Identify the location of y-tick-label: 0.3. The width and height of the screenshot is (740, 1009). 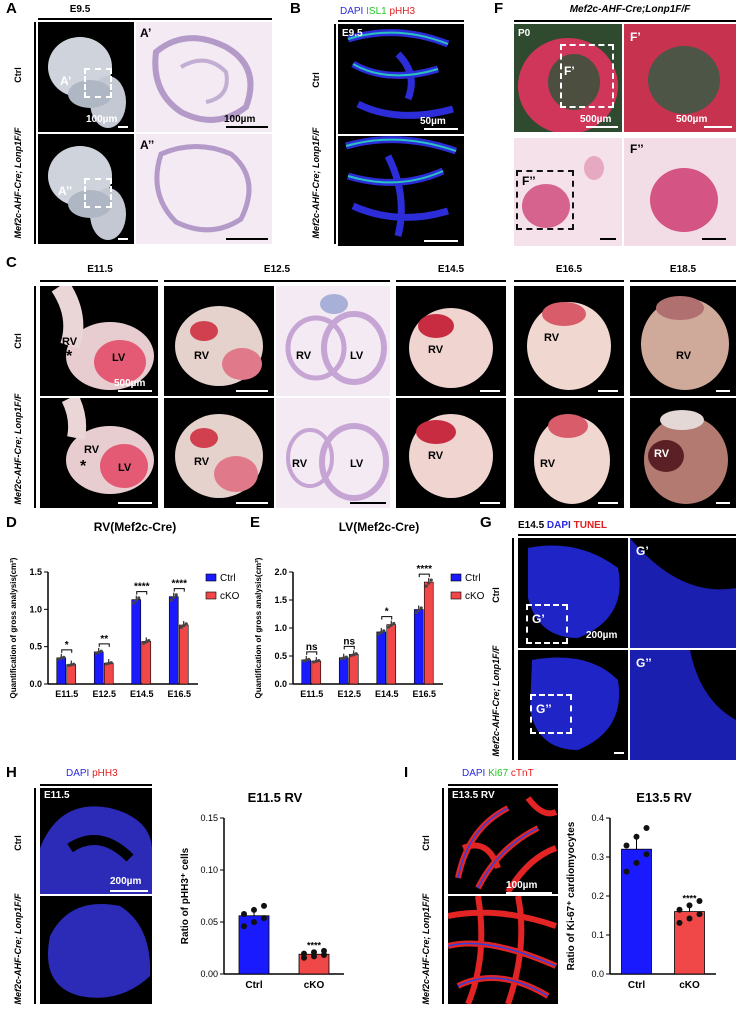
(597, 857).